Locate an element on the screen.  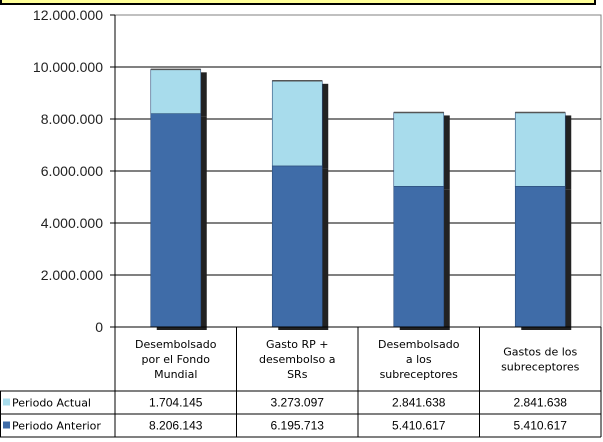
category-label: a los is located at coordinates (419, 359).